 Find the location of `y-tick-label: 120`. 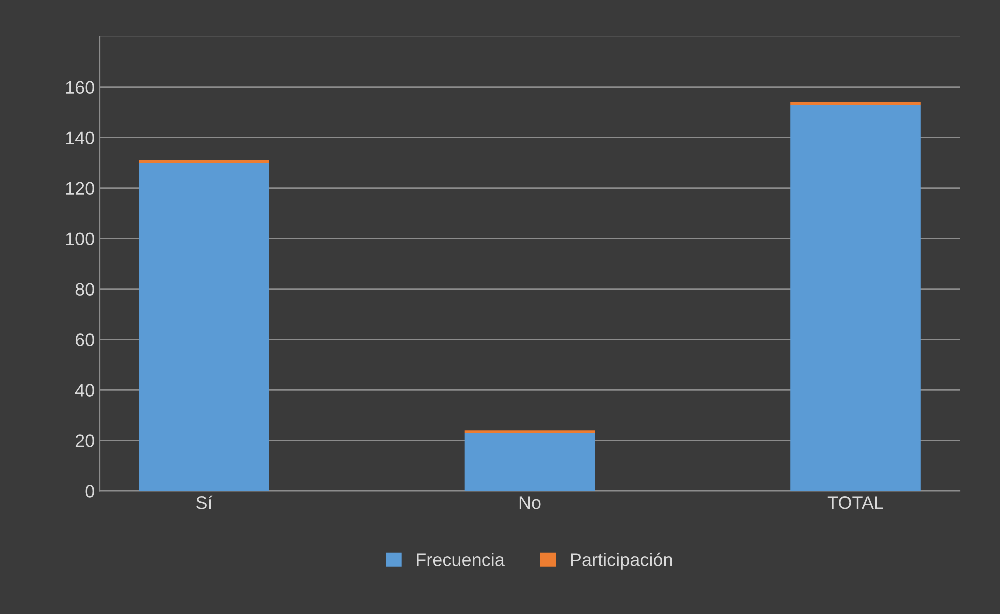

y-tick-label: 120 is located at coordinates (80, 189).